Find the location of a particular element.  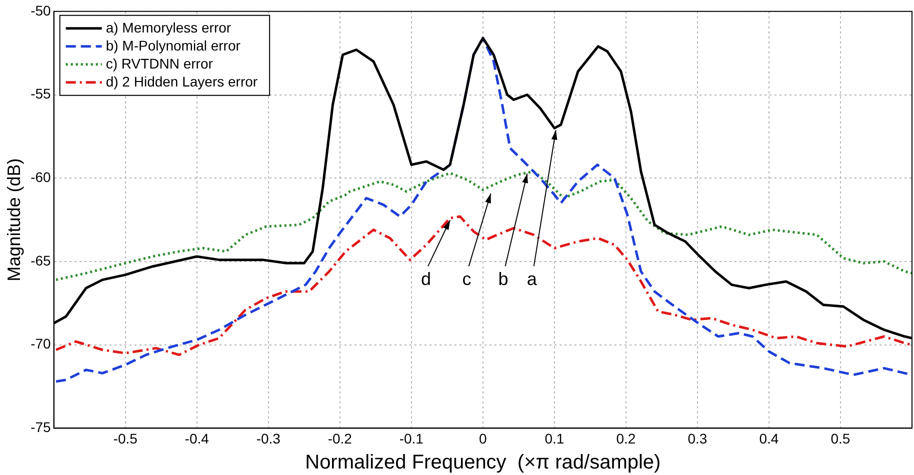

x-tick-label: -0.5 is located at coordinates (125, 438).